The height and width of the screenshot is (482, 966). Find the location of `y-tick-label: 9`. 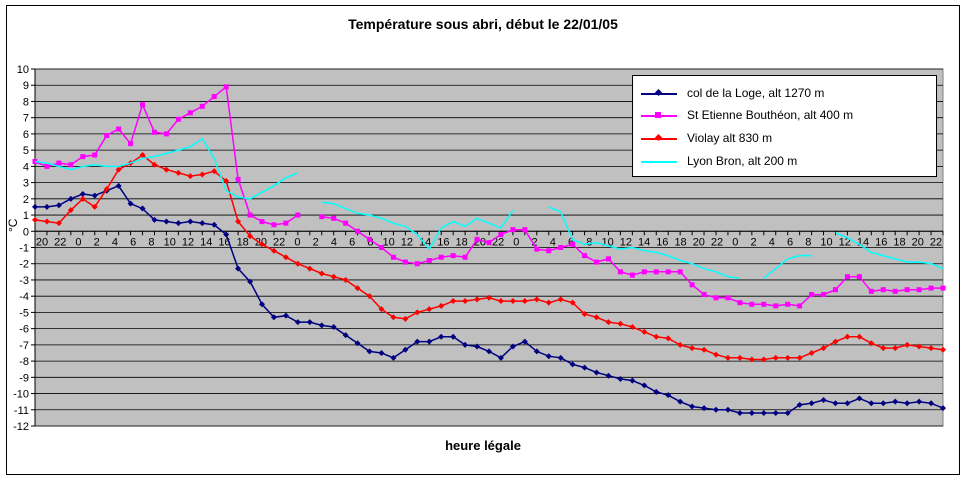

y-tick-label: 9 is located at coordinates (26, 86).